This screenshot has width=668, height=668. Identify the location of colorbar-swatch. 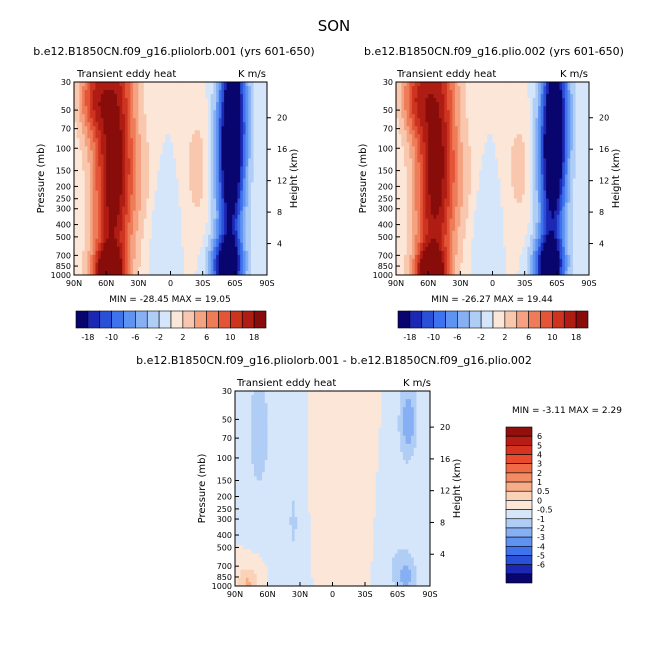
(94, 319).